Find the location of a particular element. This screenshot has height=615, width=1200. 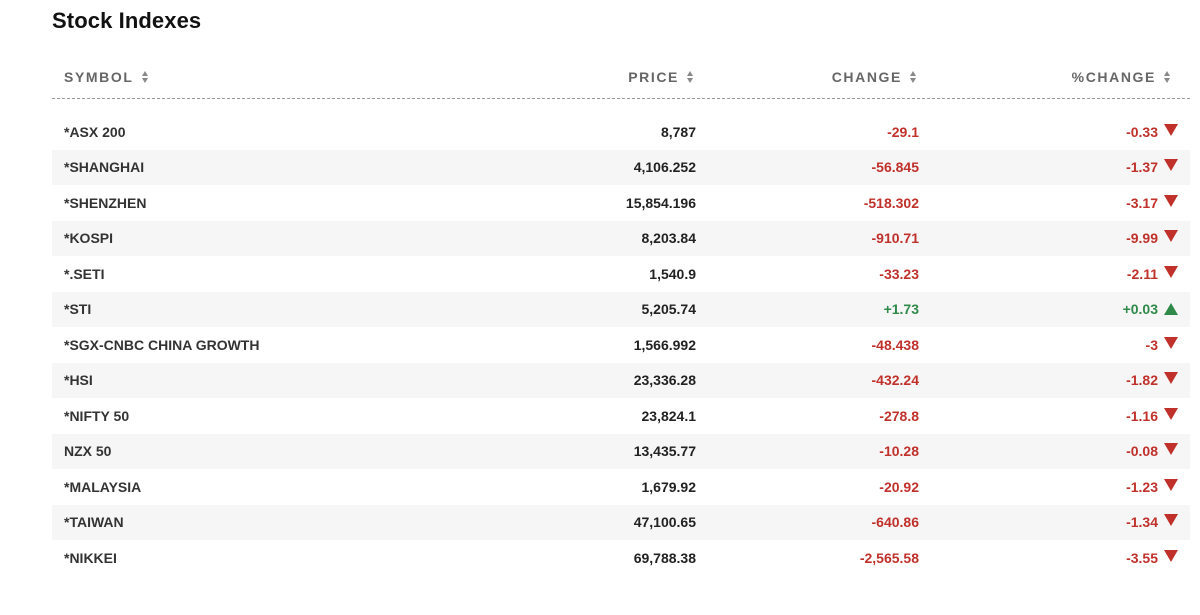

column-header-change-label: CHANGE is located at coordinates (866, 77).